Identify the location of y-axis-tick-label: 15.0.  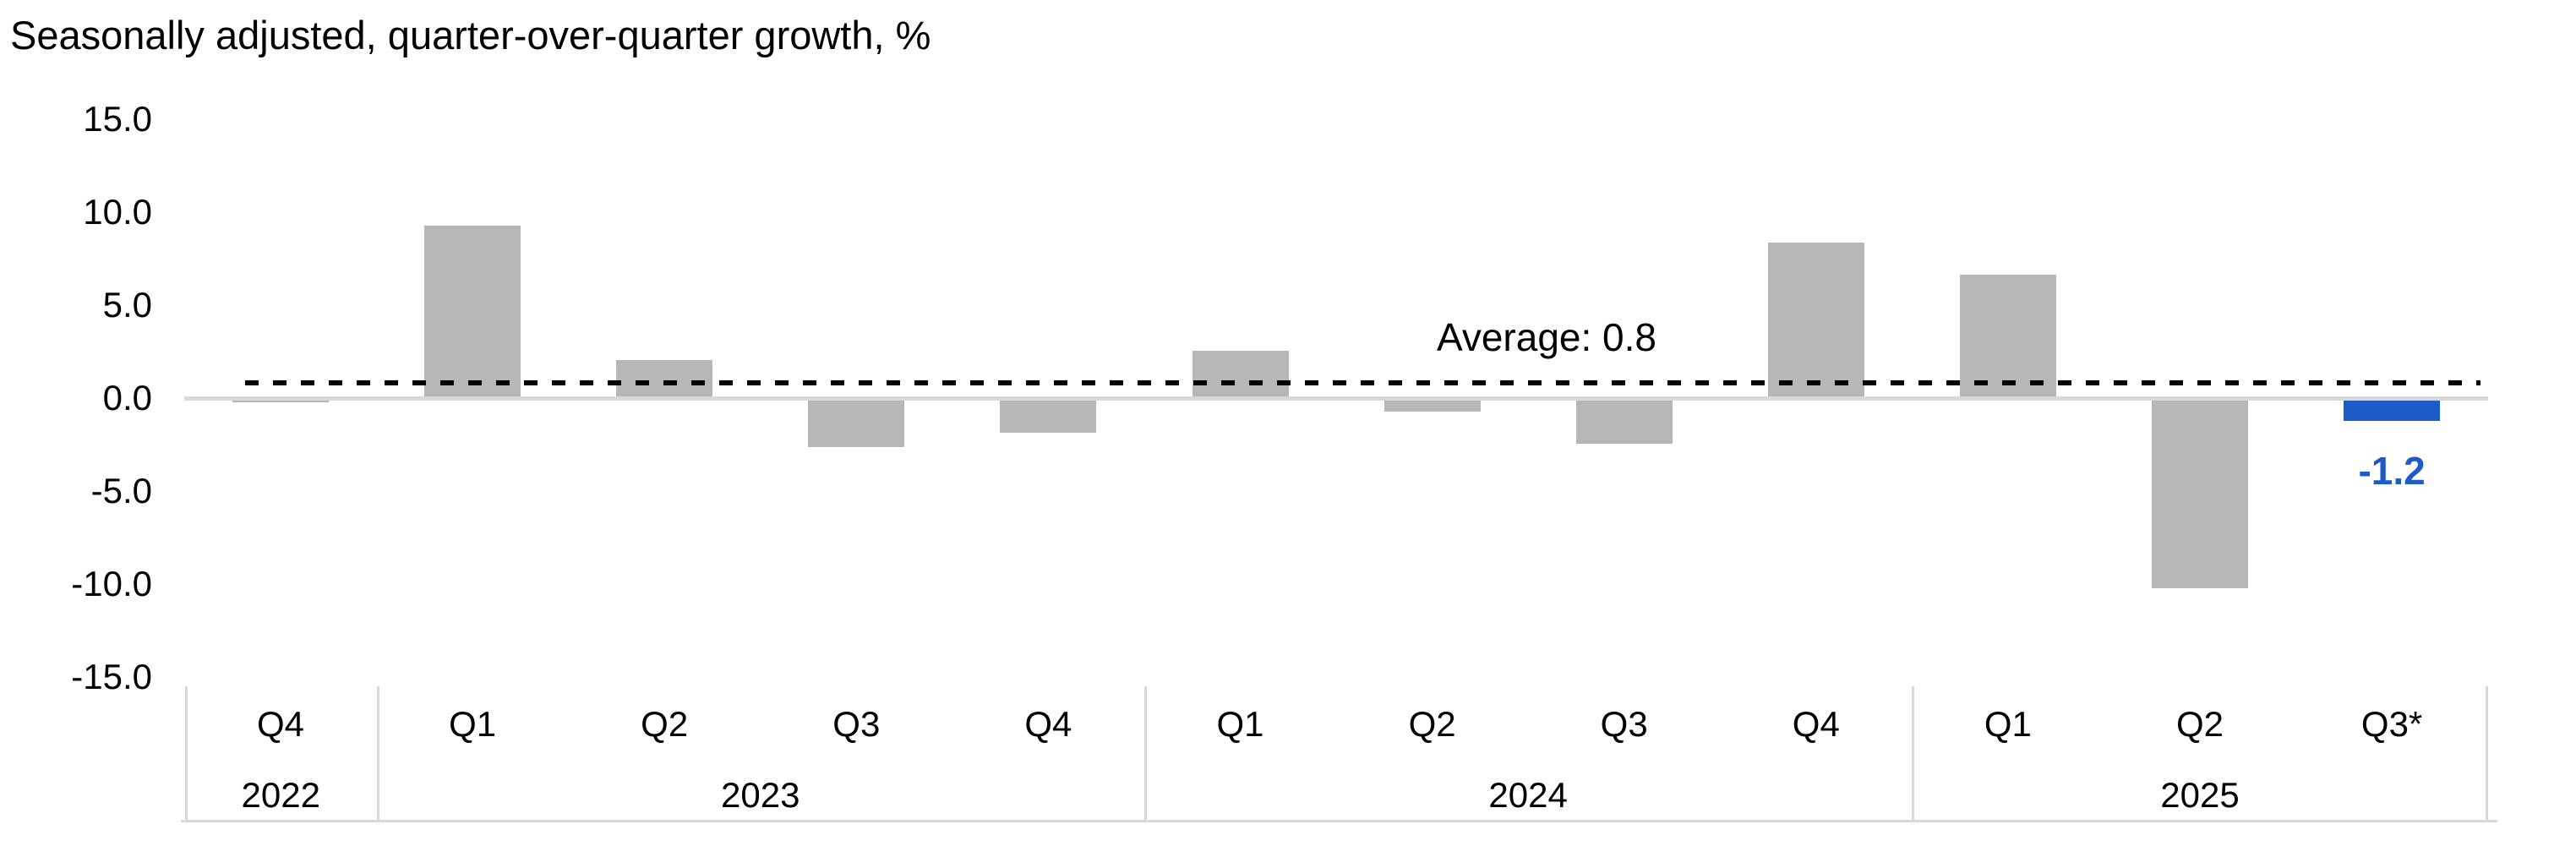
(117, 119).